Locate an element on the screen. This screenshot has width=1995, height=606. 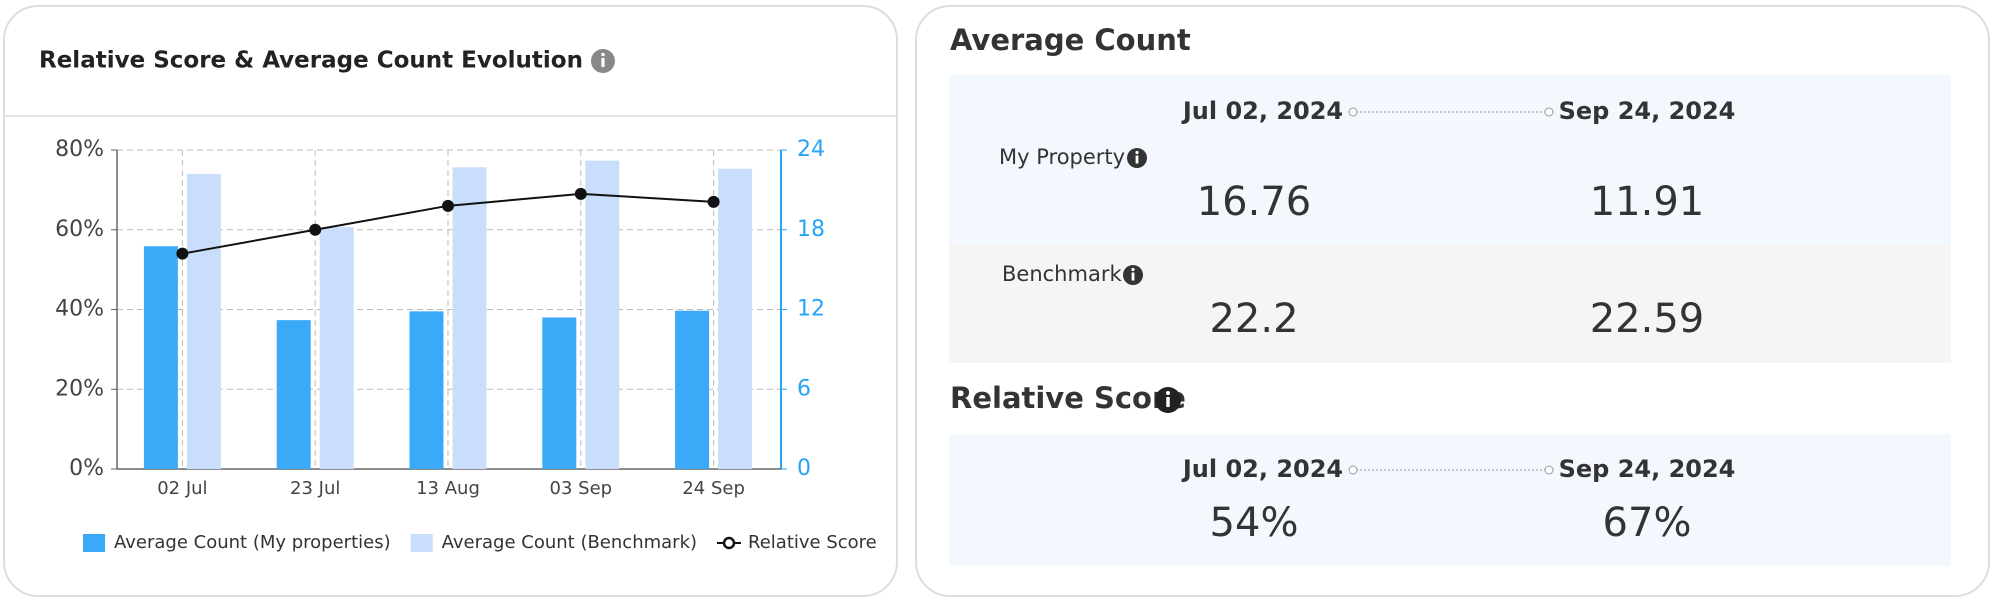
y2-tick-label: 6 is located at coordinates (804, 388).